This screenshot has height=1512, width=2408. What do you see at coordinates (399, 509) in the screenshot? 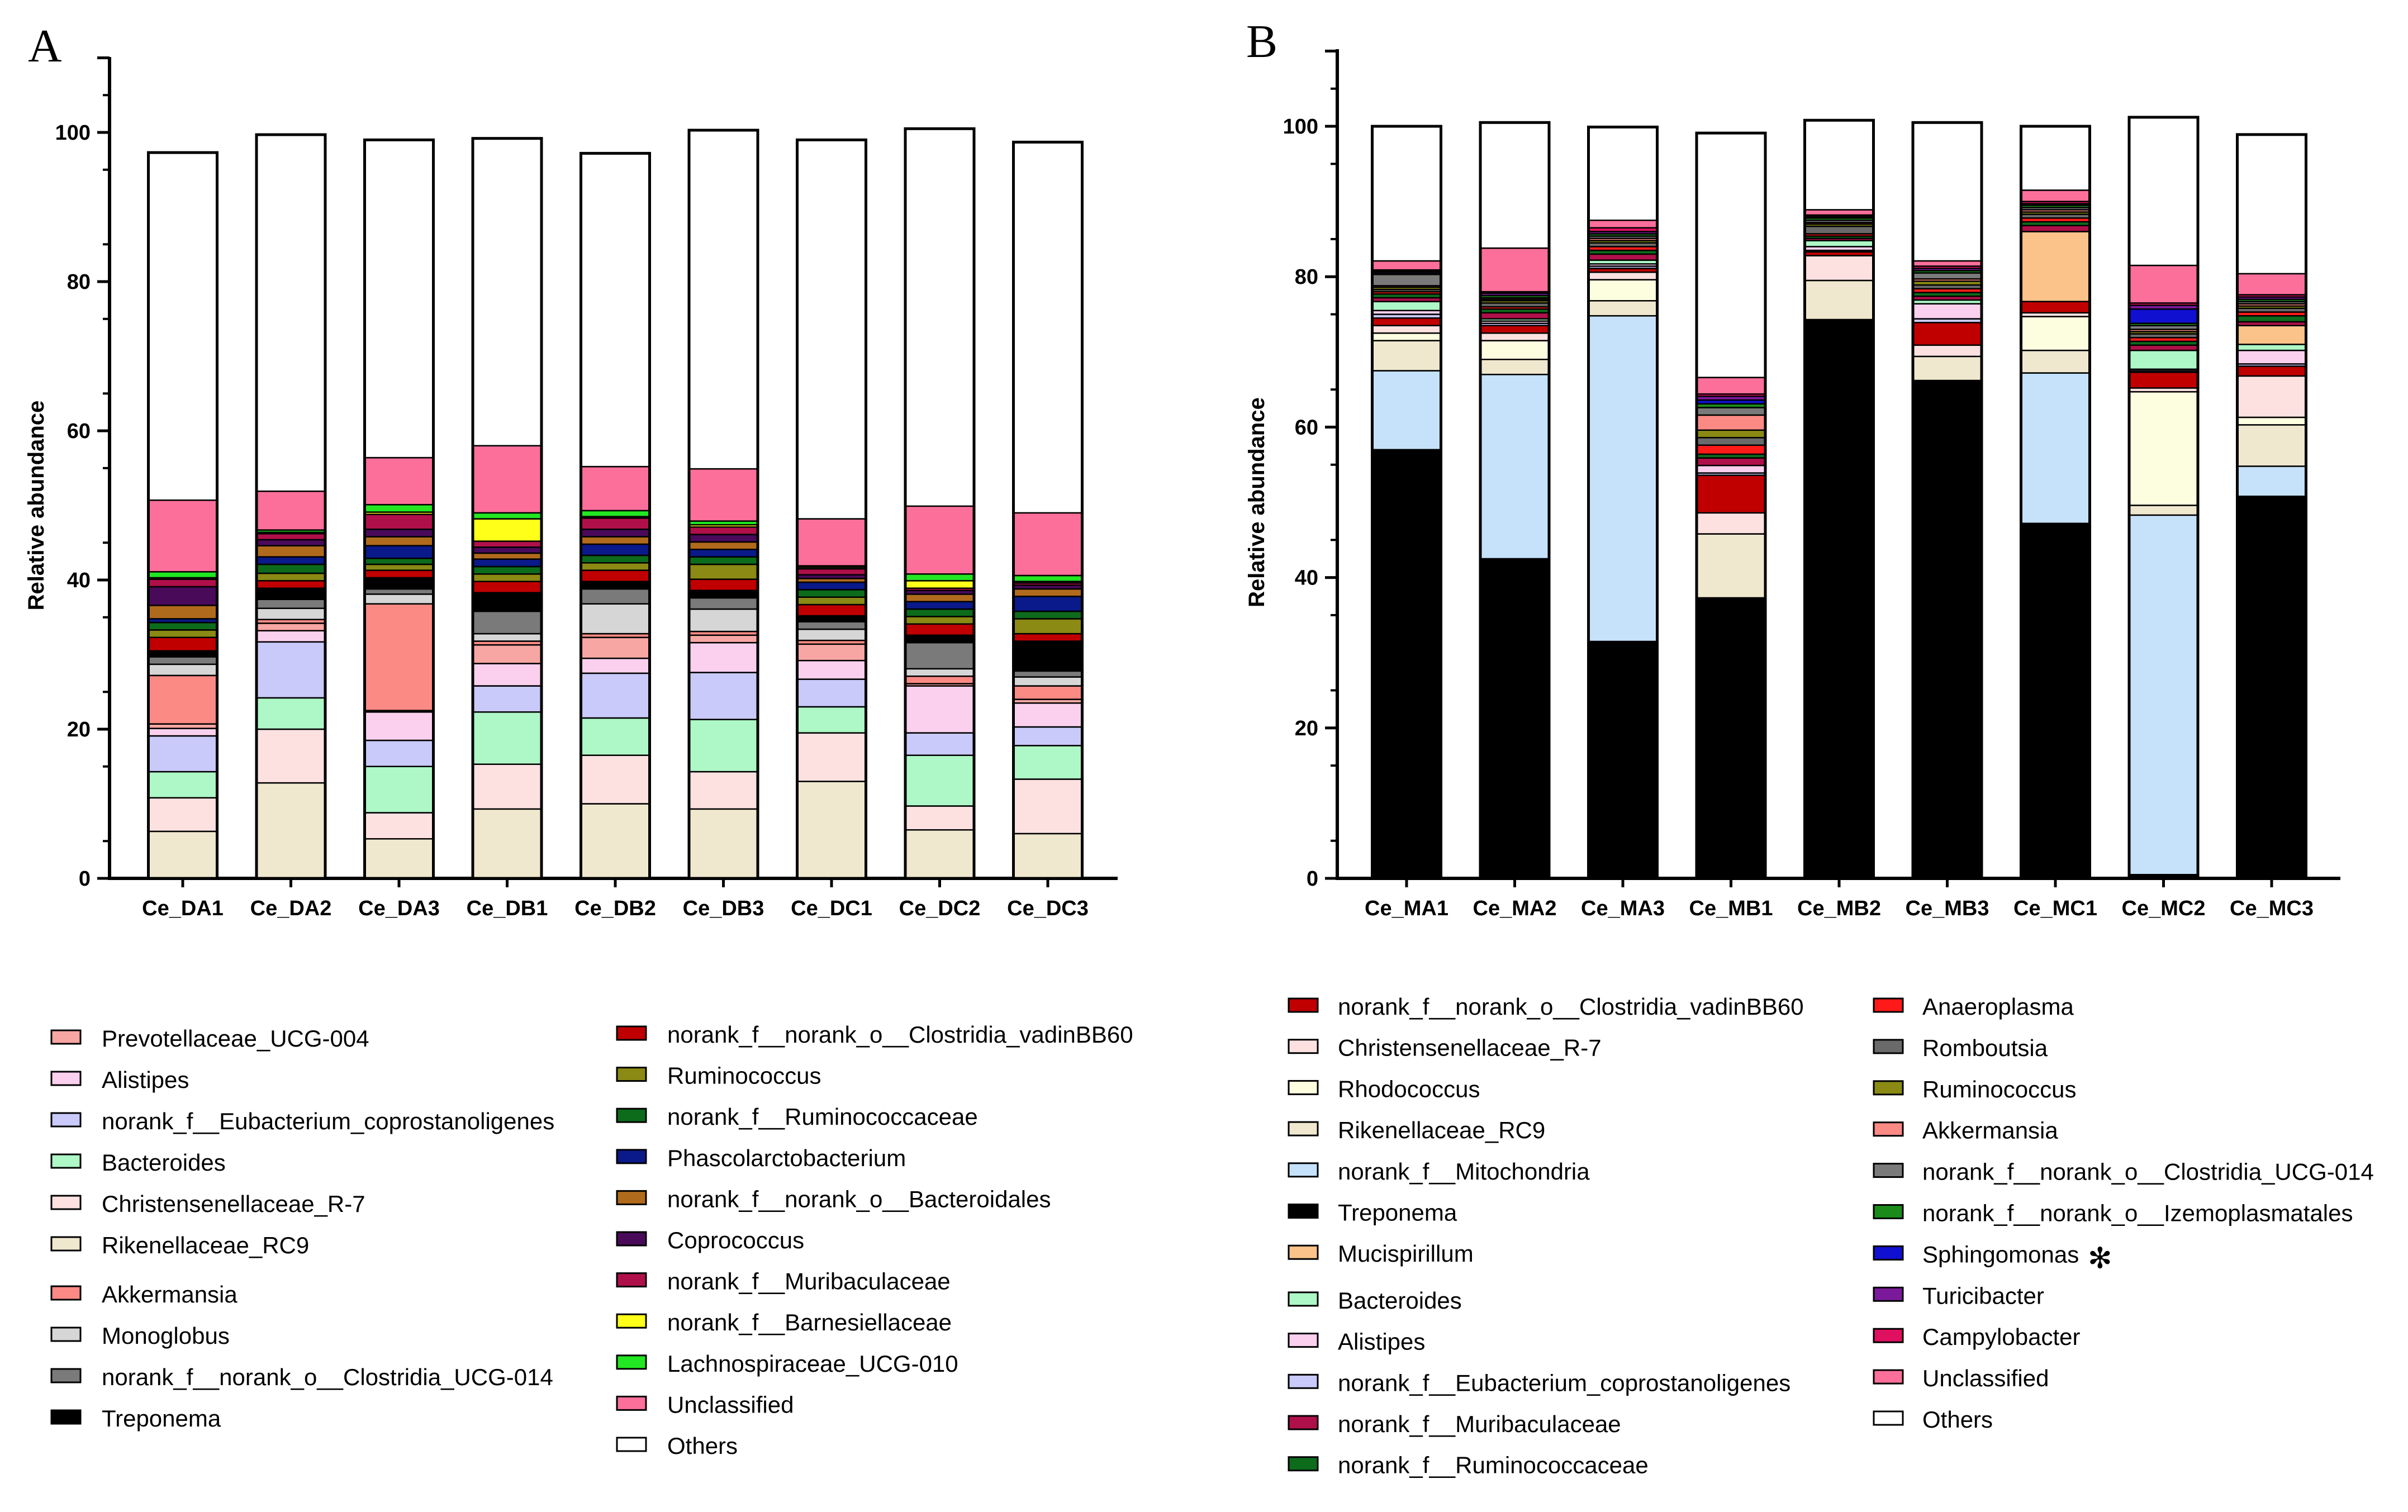
I see `bar-ce-da3` at bounding box center [399, 509].